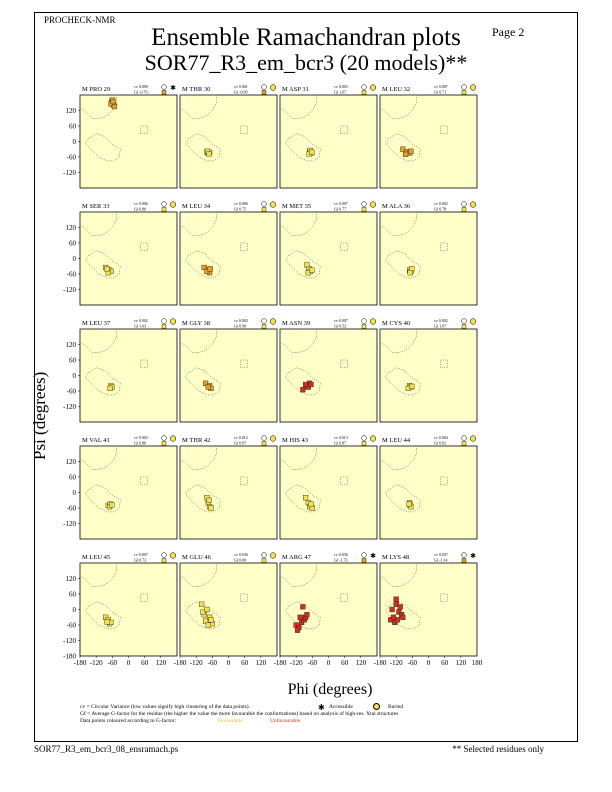 This screenshot has height=792, width=612. Describe the element at coordinates (141, 92) in the screenshot. I see `panel-gf: Gf -0.79` at that location.